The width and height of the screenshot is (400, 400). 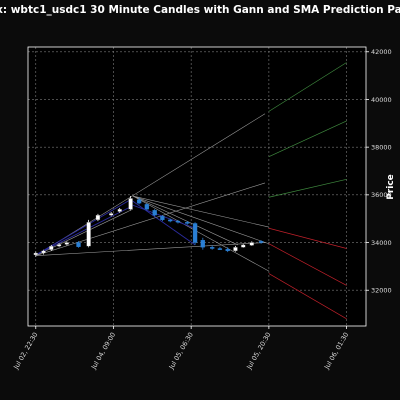 I want to click on prediction-lines, so click(x=307, y=191).